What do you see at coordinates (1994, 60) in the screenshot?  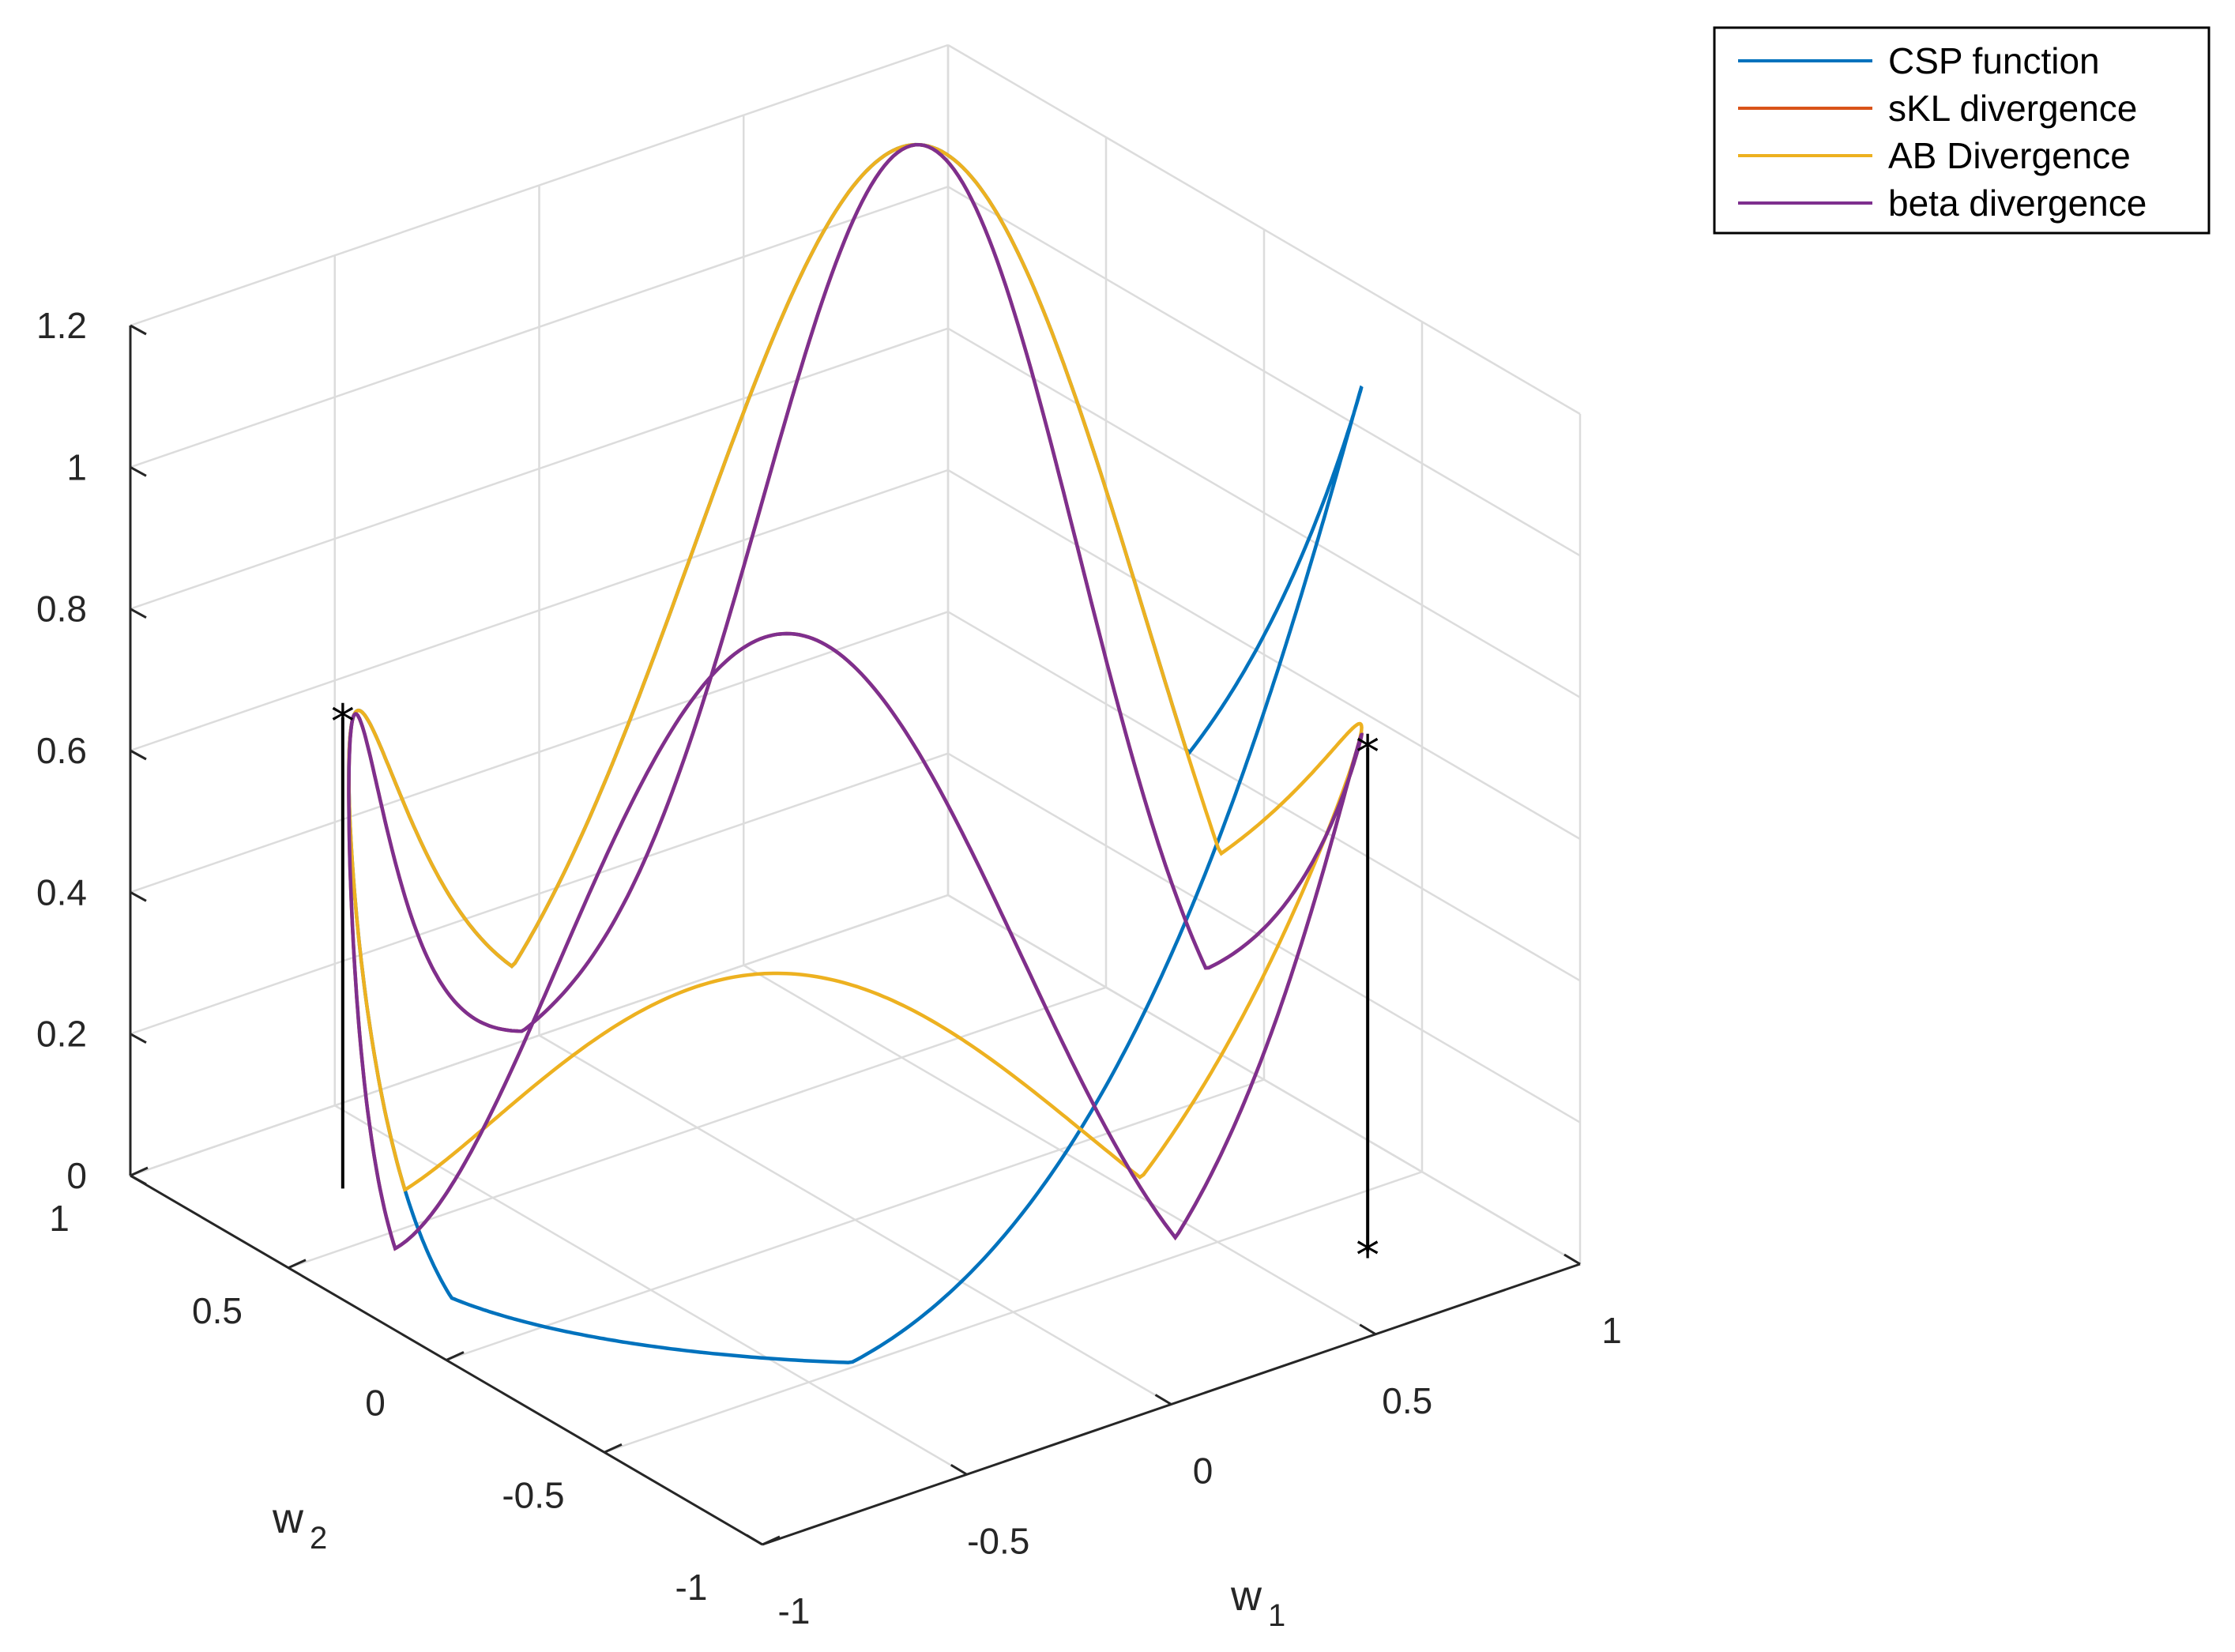 I see `legend-label-0: CSP function` at bounding box center [1994, 60].